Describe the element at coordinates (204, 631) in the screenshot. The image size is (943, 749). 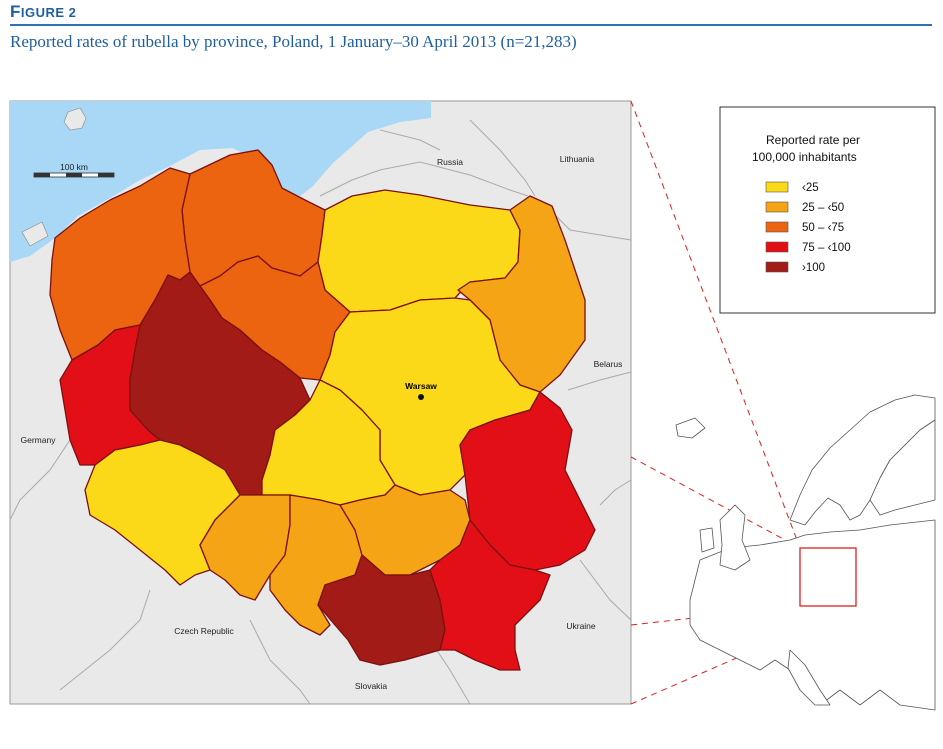
I see `label-czech-republic: Czech Republic` at that location.